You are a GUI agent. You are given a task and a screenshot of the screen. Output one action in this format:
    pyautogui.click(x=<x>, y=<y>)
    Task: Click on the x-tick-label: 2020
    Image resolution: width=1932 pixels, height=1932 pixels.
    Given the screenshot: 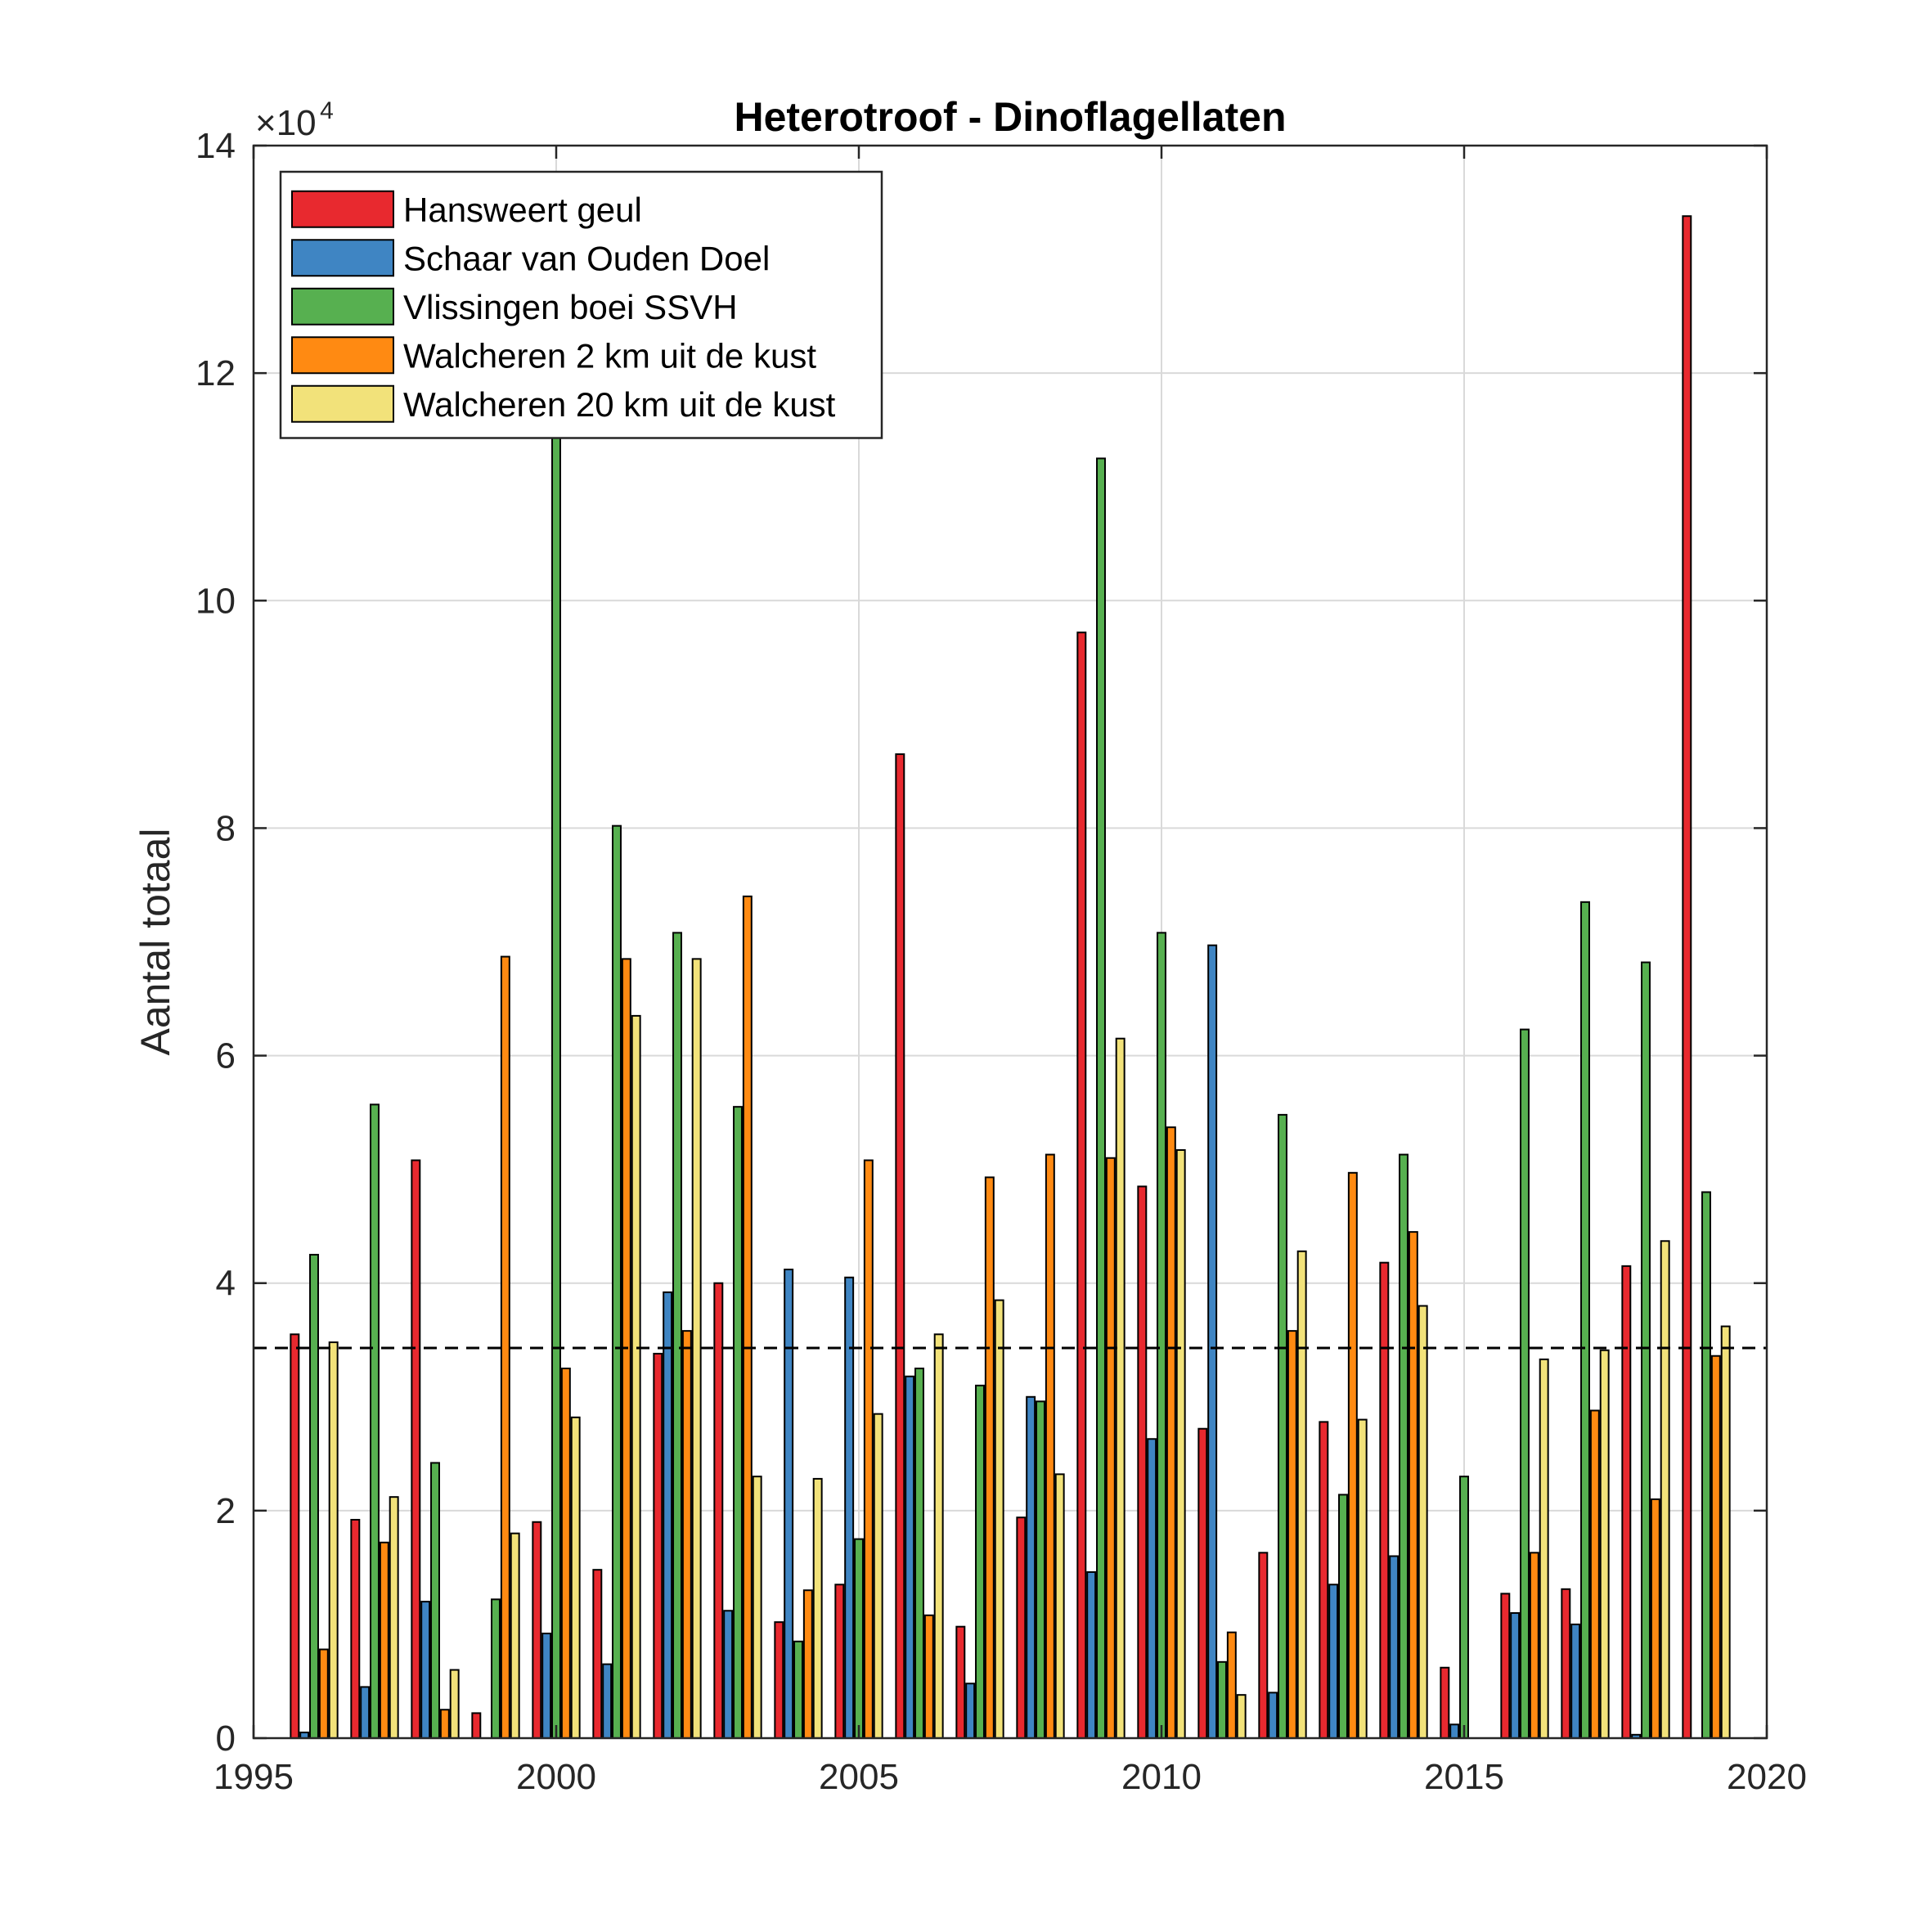 What is the action you would take?
    pyautogui.click(x=1767, y=1777)
    